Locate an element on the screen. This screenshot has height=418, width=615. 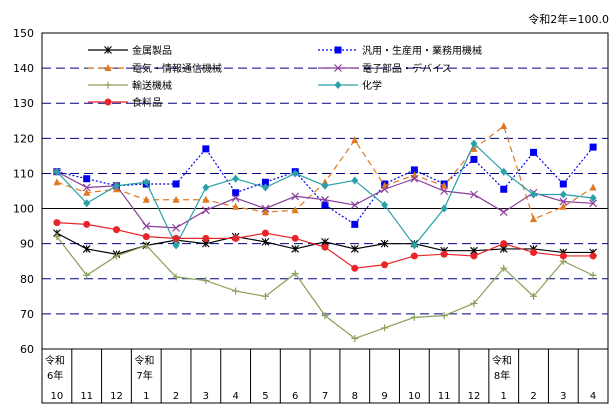
legend-label: 金属製品 is located at coordinates (152, 50).